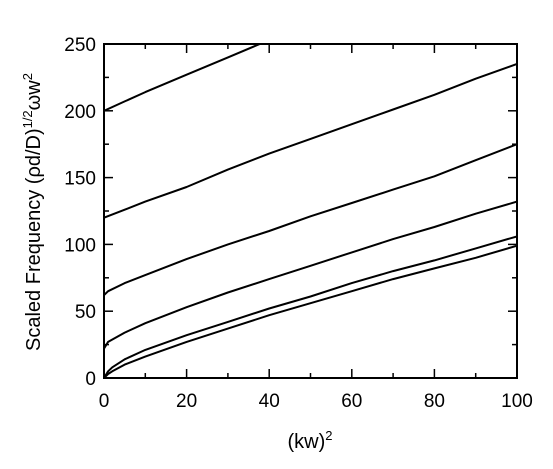  What do you see at coordinates (32, 212) in the screenshot?
I see `y-axis-label: Scaled Frequency (ρd/D)1/2ωw2` at bounding box center [32, 212].